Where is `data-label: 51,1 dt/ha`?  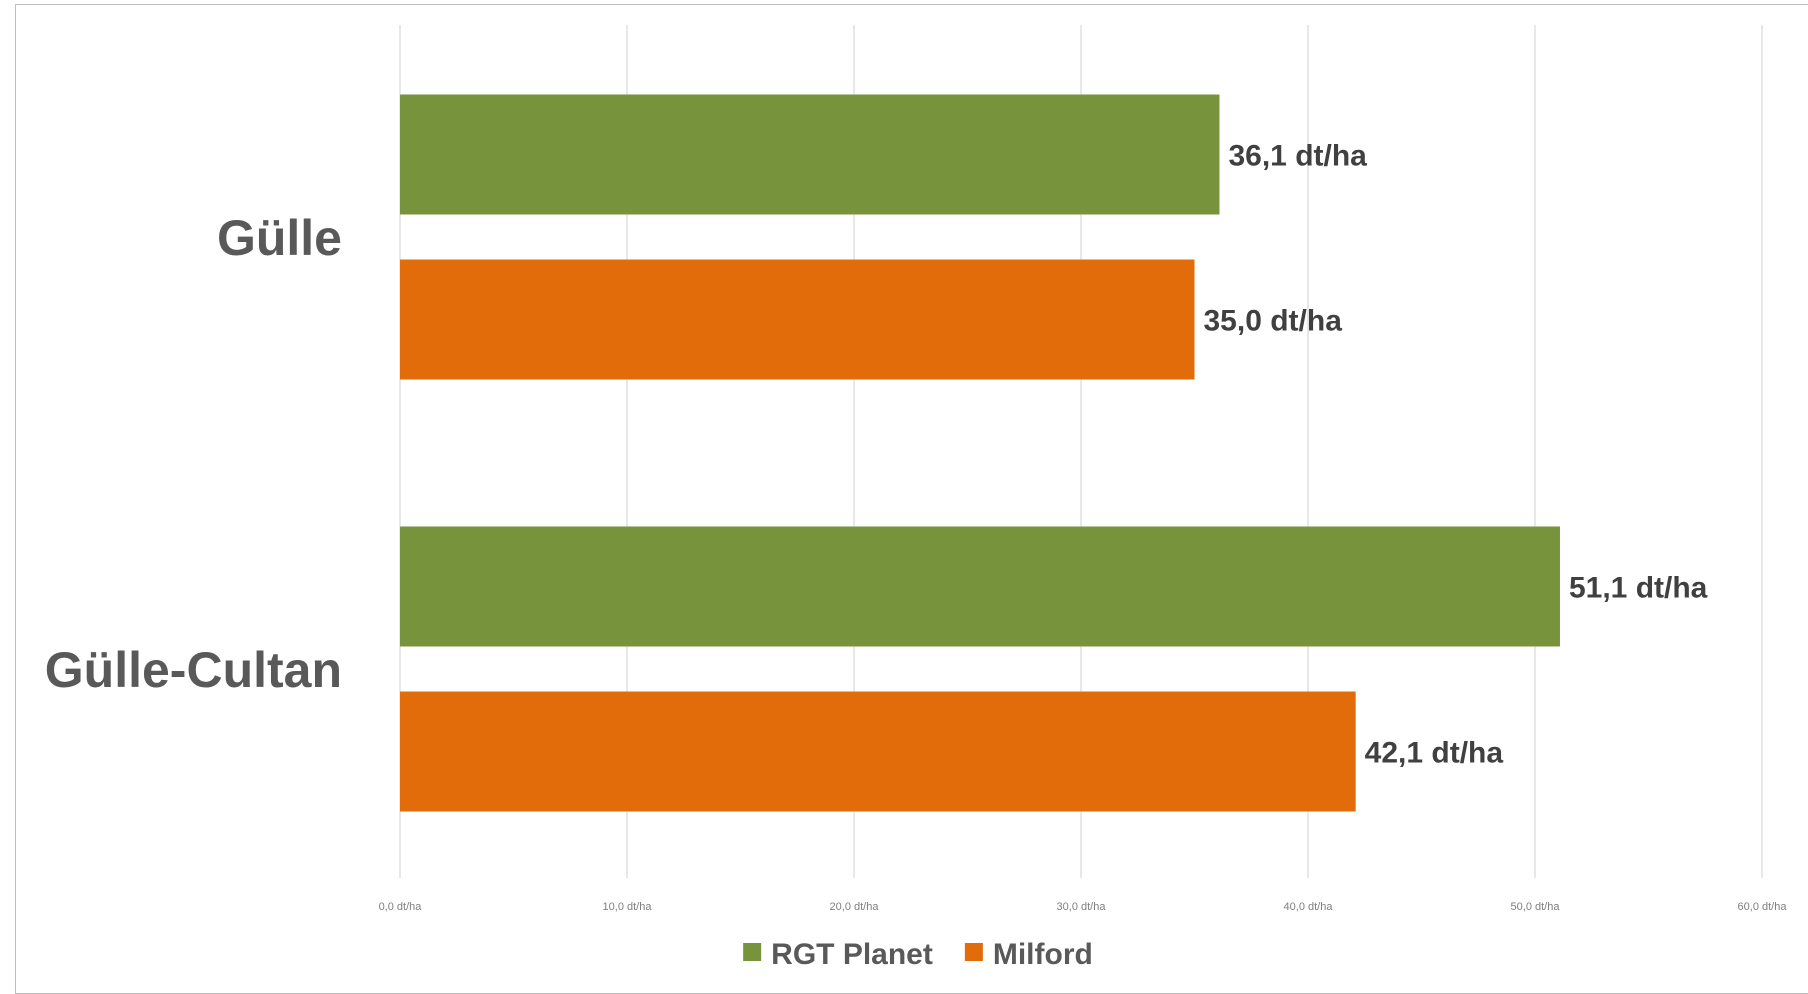 data-label: 51,1 dt/ha is located at coordinates (1638, 588).